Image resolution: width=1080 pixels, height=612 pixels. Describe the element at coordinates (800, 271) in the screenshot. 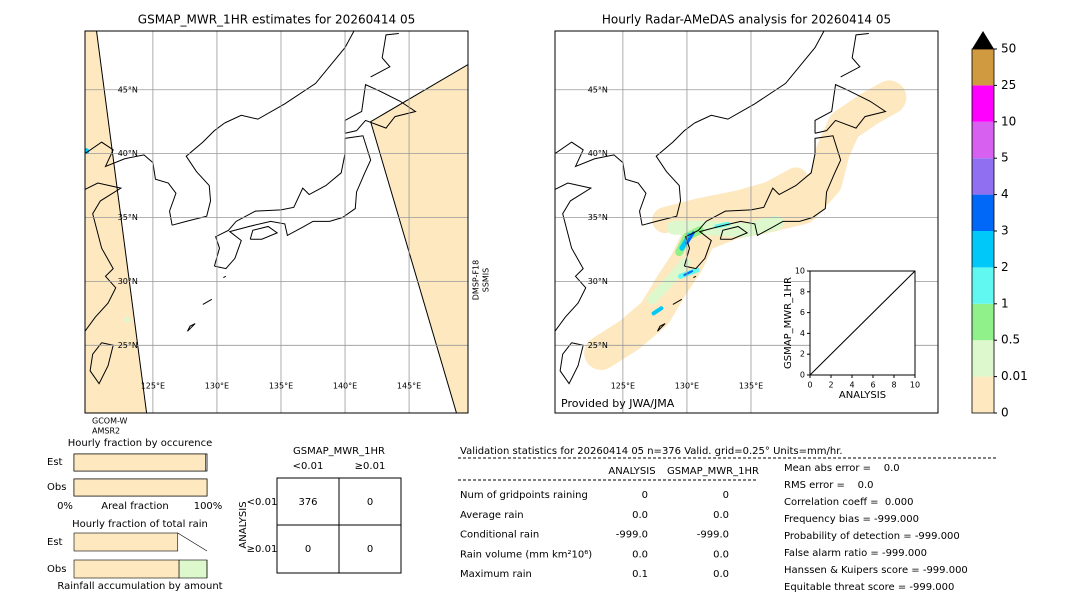

I see `y-tick-label: 10` at that location.